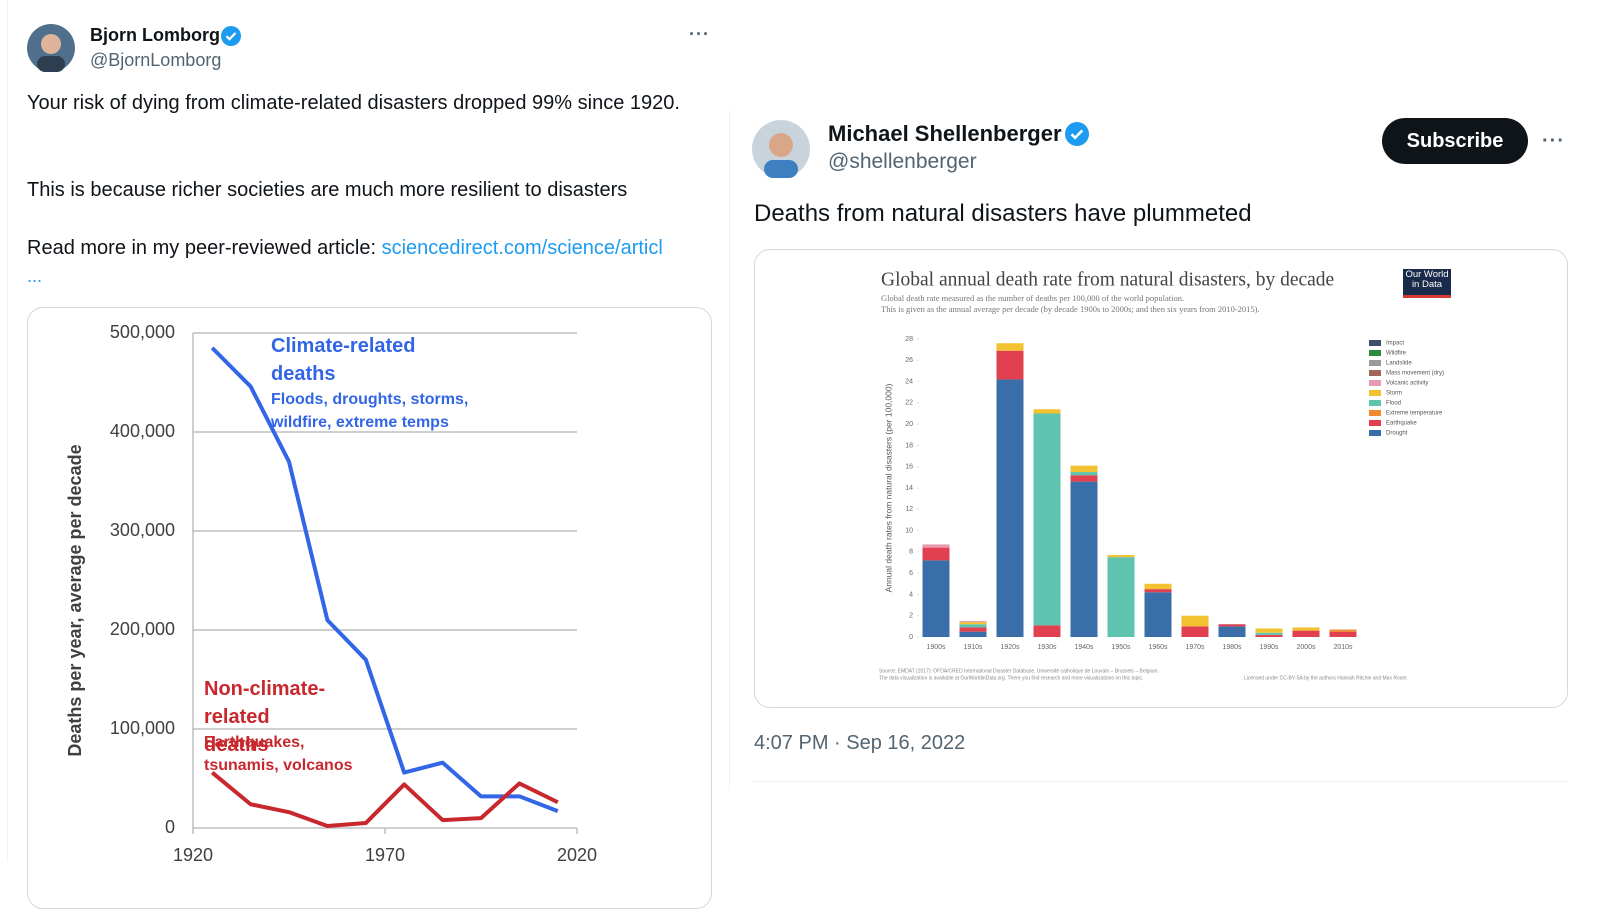 The image size is (1600, 909). What do you see at coordinates (911, 594) in the screenshot?
I see `y-tick-label: 4` at bounding box center [911, 594].